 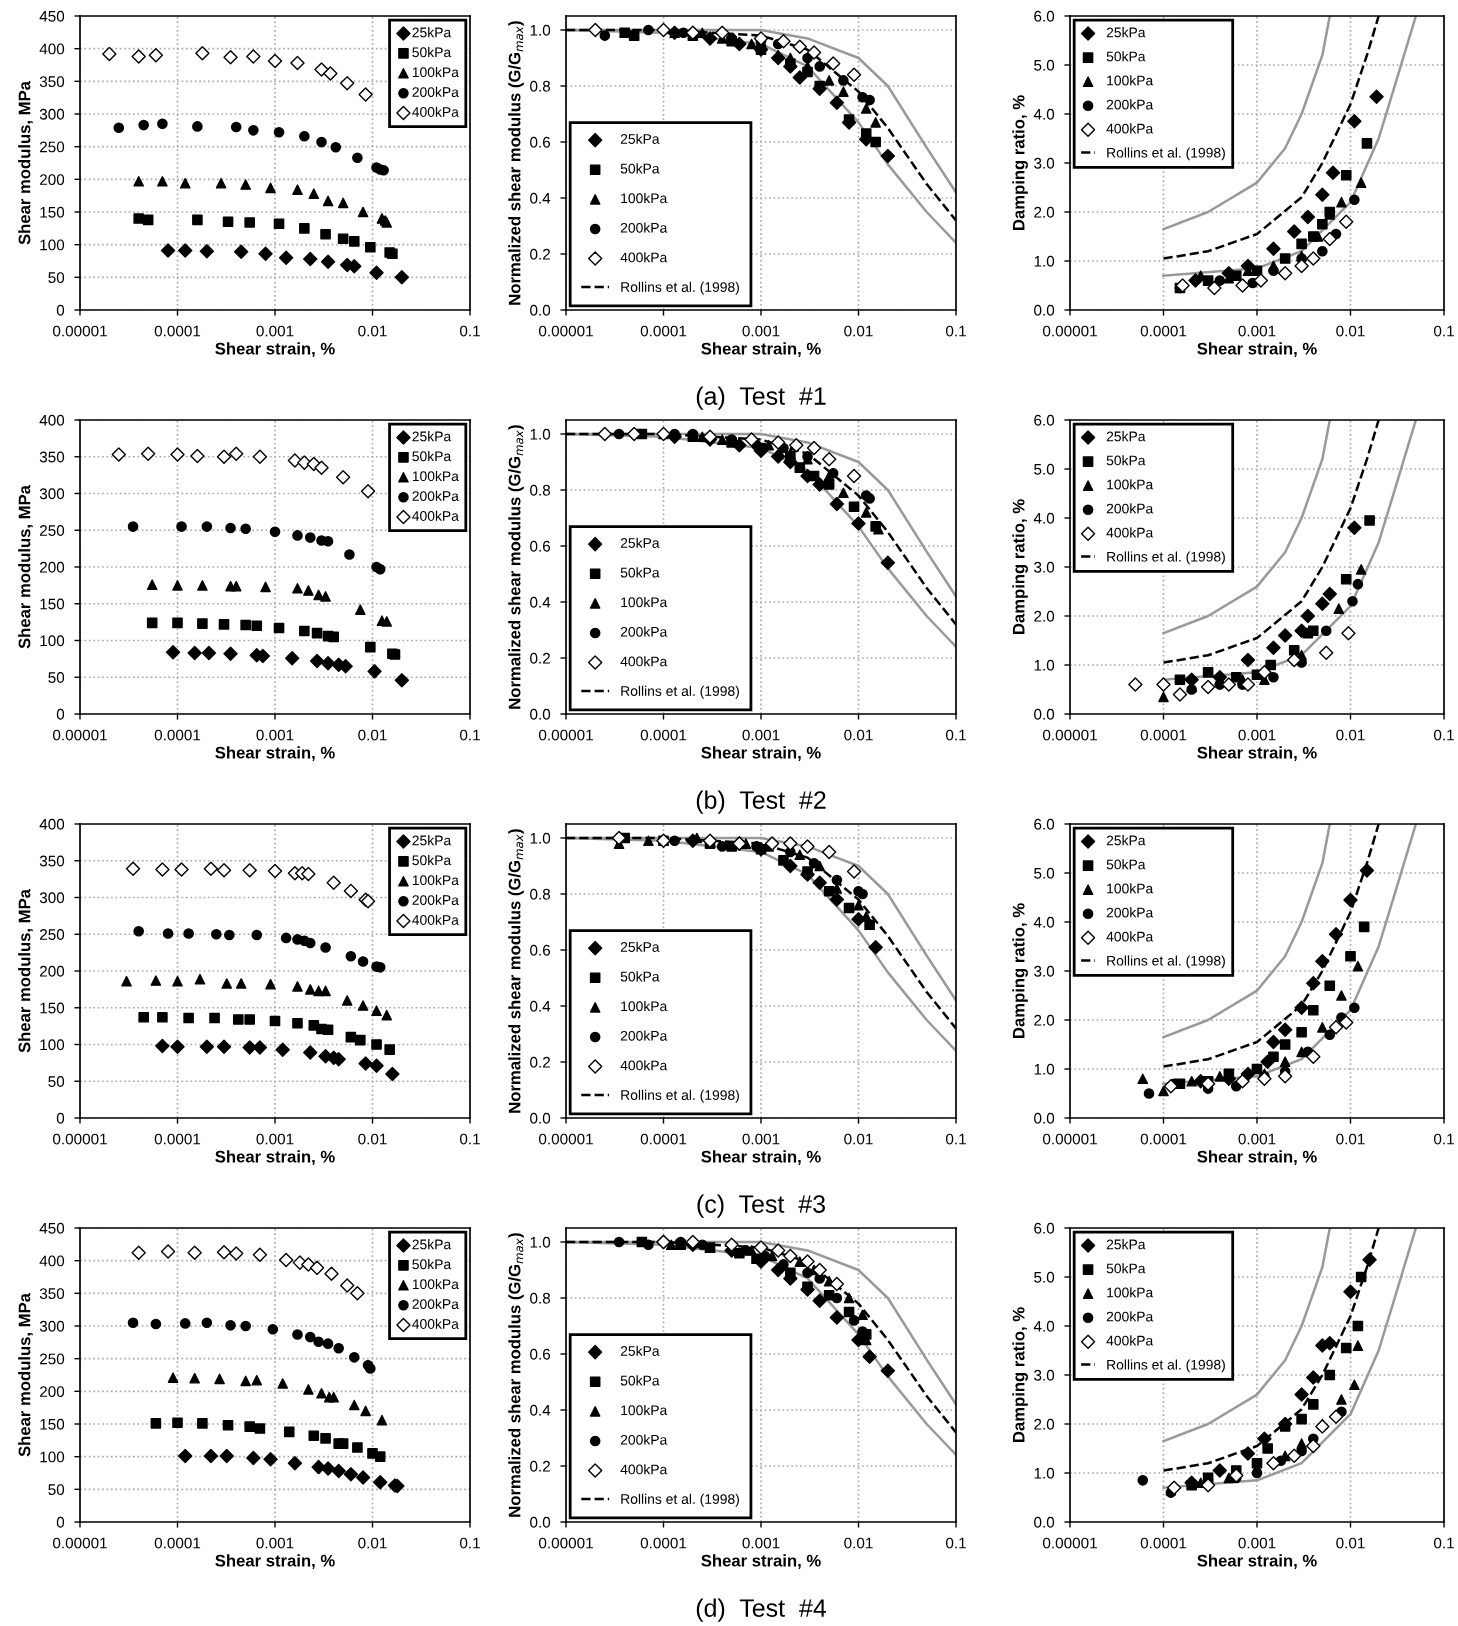 I want to click on text: (c) Test #3, so click(x=761, y=1206).